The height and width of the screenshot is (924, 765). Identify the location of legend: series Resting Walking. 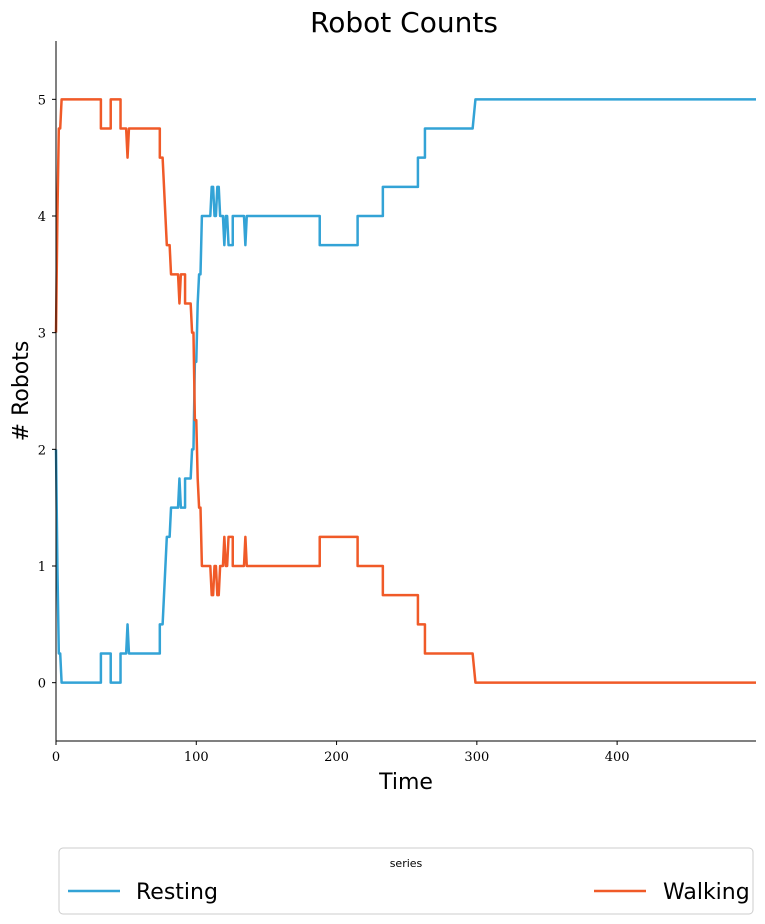
(406, 881).